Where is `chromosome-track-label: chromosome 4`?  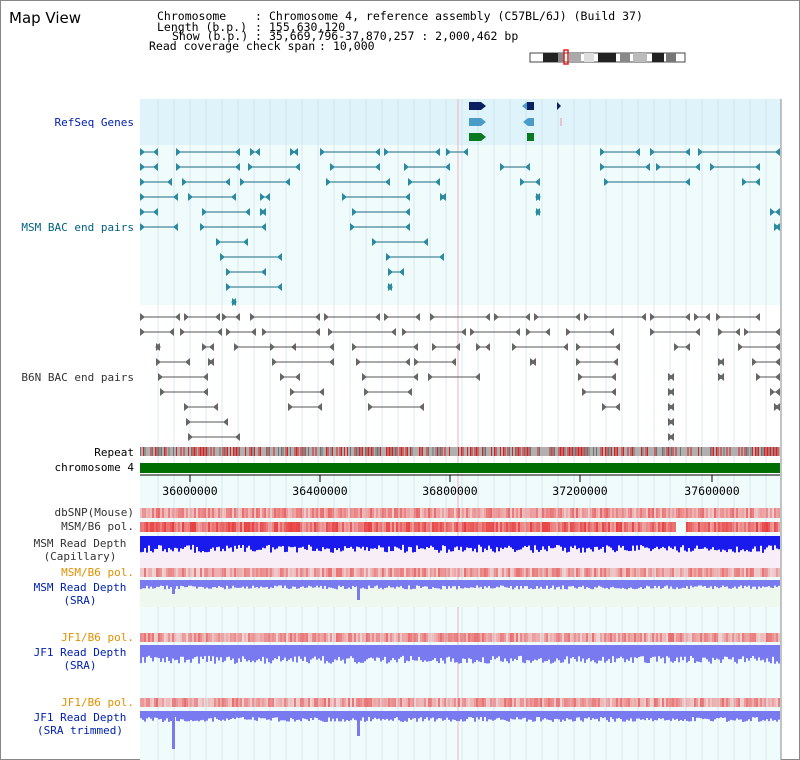 chromosome-track-label: chromosome 4 is located at coordinates (94, 467).